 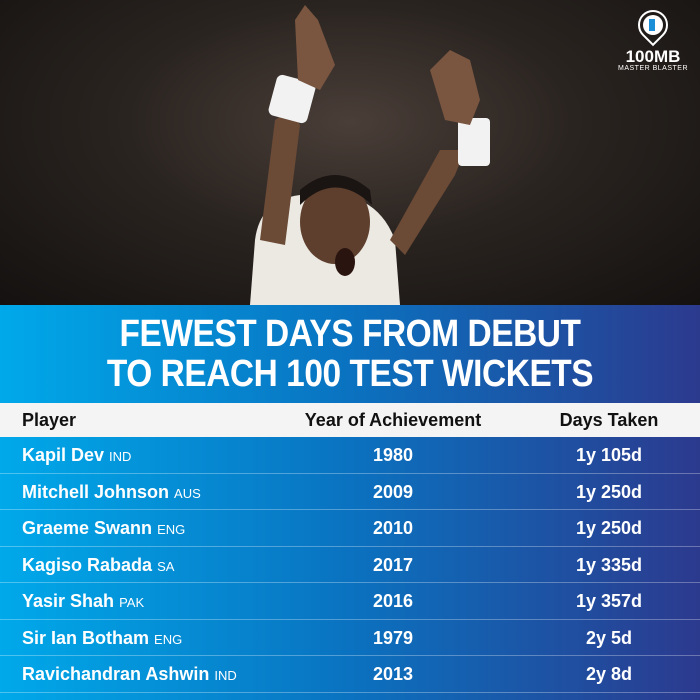 I want to click on player-cell: Kapil Dev IND, so click(x=76, y=455).